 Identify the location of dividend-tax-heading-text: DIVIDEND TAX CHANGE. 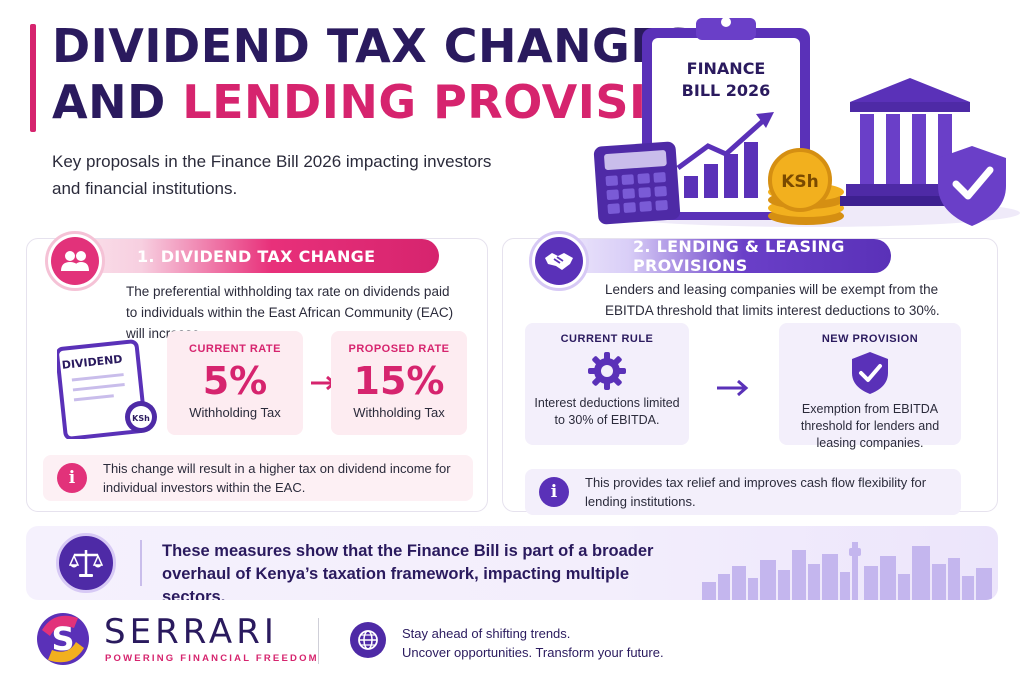
(268, 256).